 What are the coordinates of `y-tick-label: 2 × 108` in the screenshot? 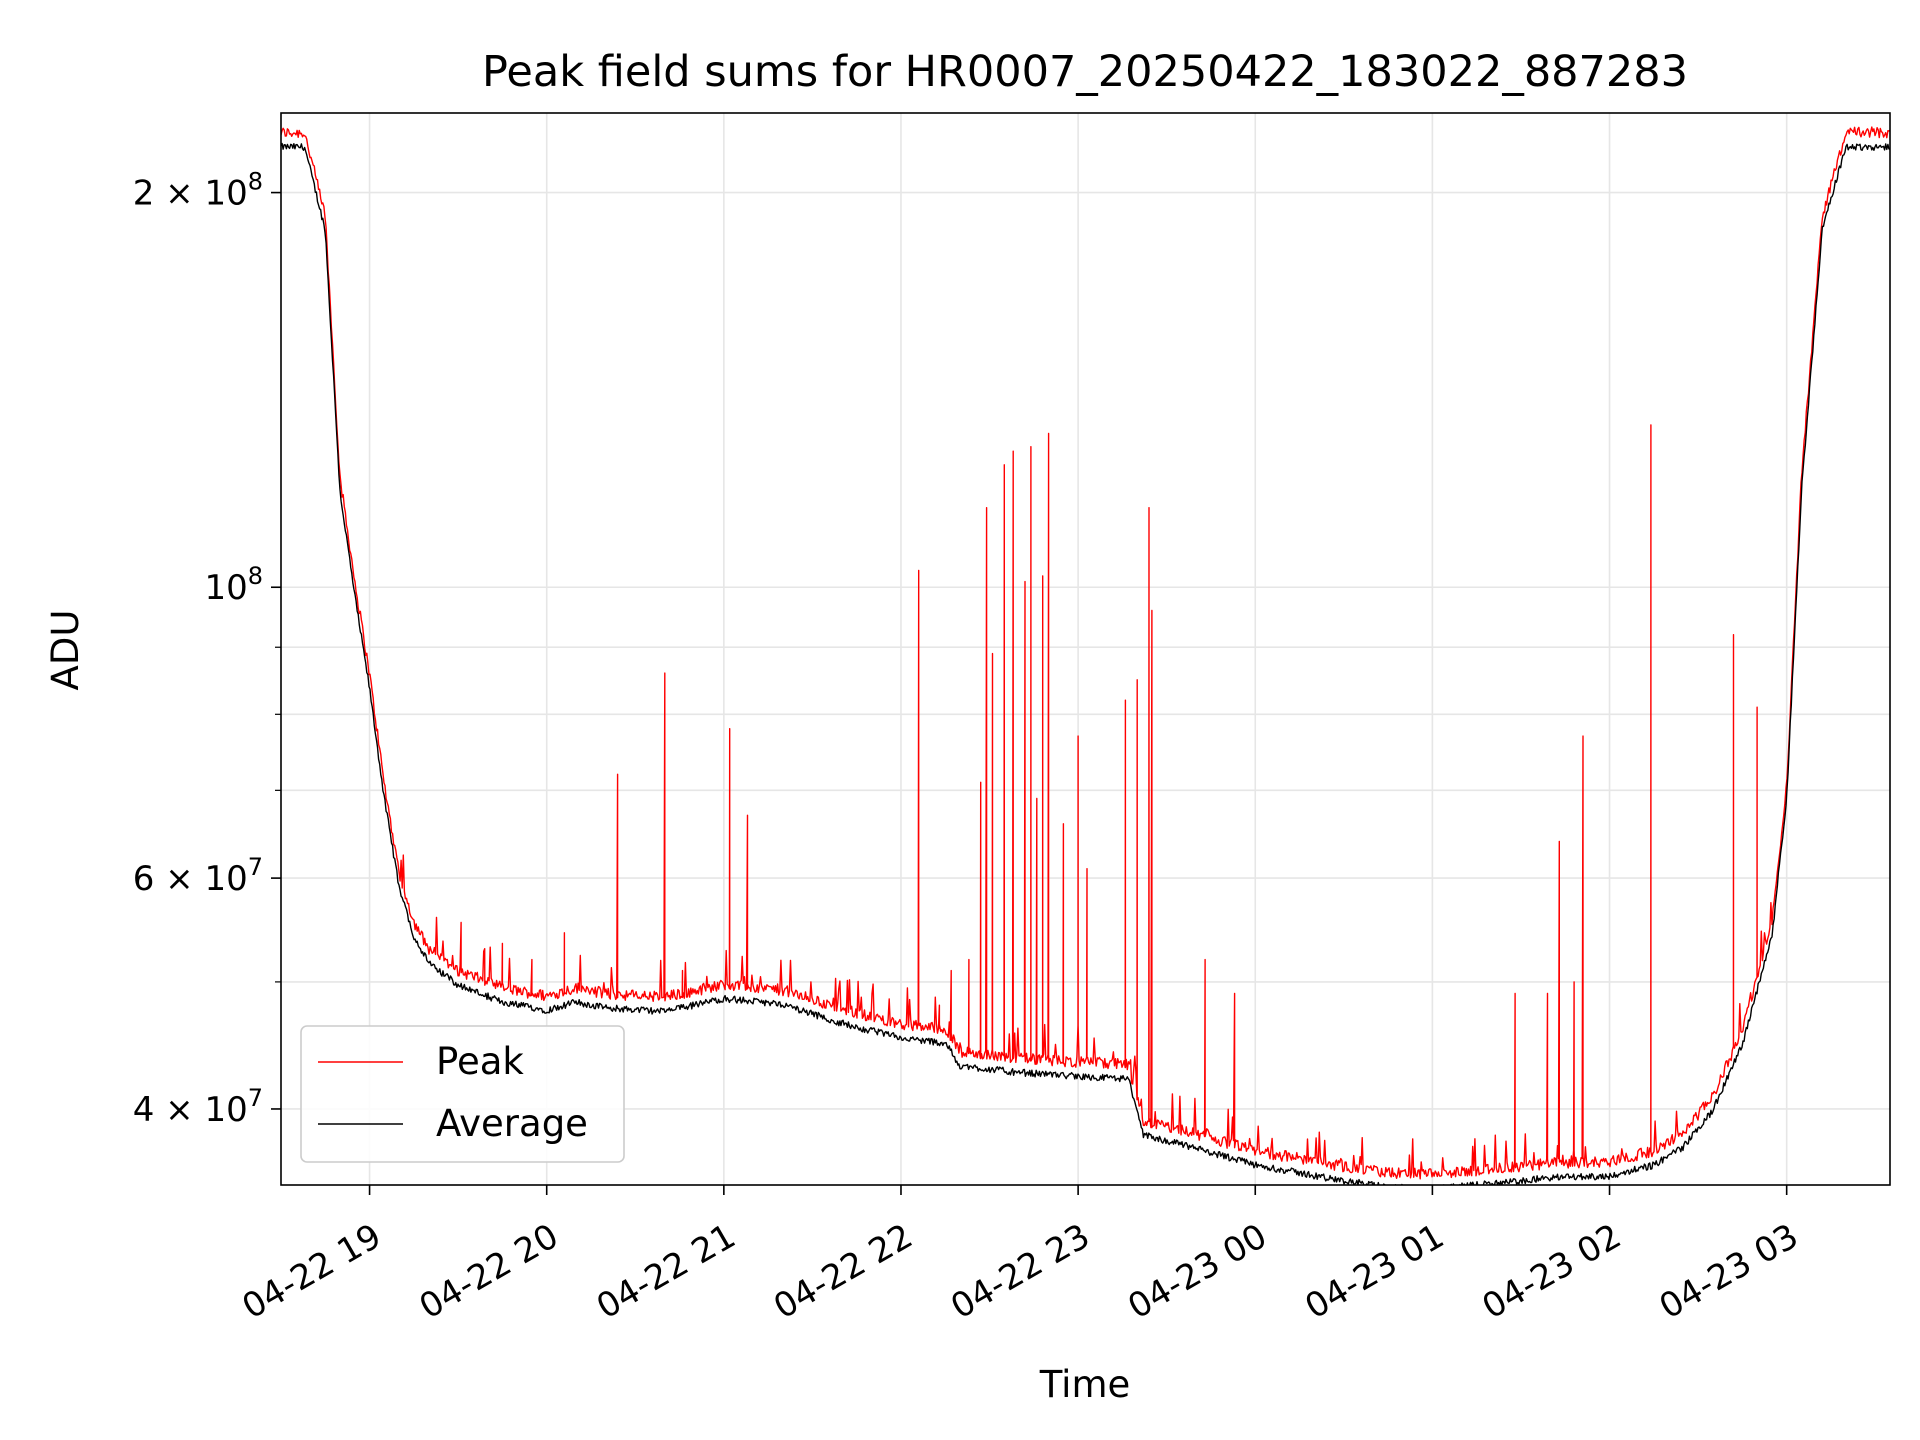 It's located at (198, 191).